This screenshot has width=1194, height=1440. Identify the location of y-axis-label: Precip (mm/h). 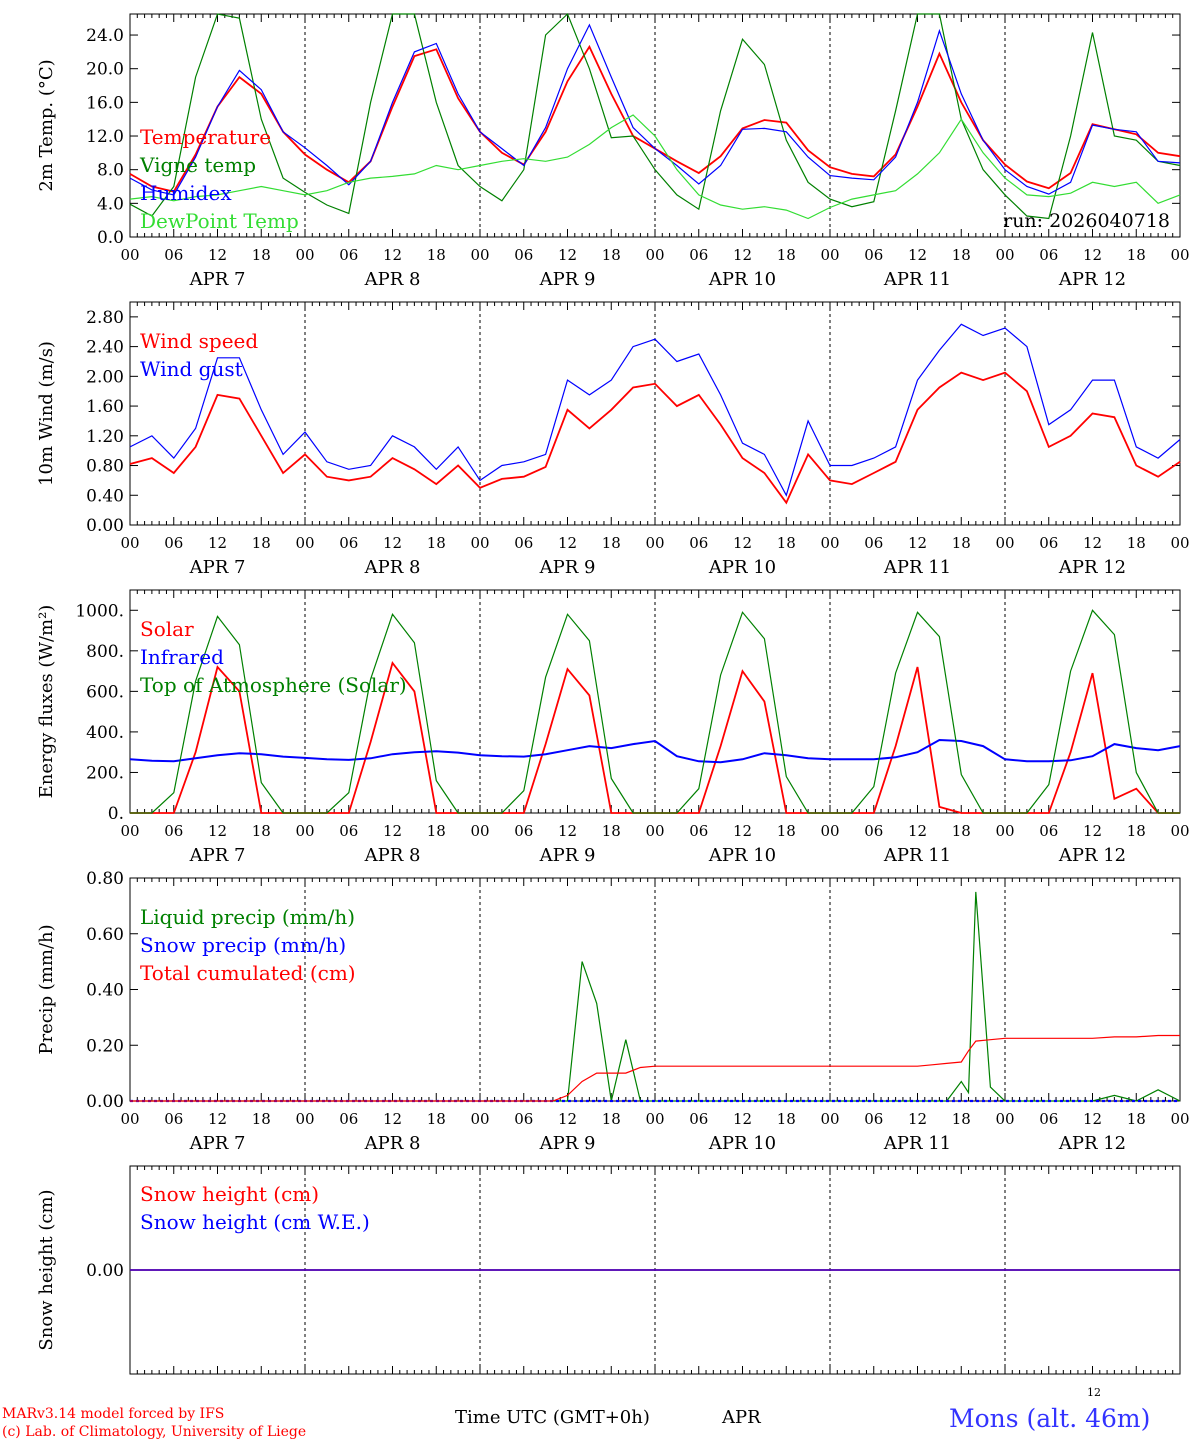
(46, 989).